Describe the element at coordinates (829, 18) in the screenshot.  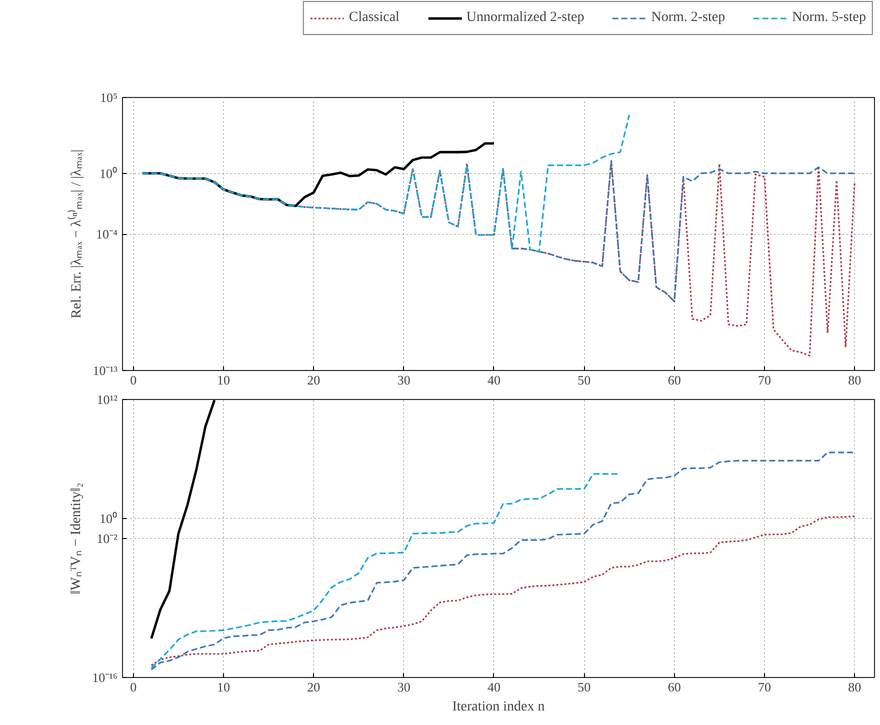
I see `legend-label: Norm. 5-step` at that location.